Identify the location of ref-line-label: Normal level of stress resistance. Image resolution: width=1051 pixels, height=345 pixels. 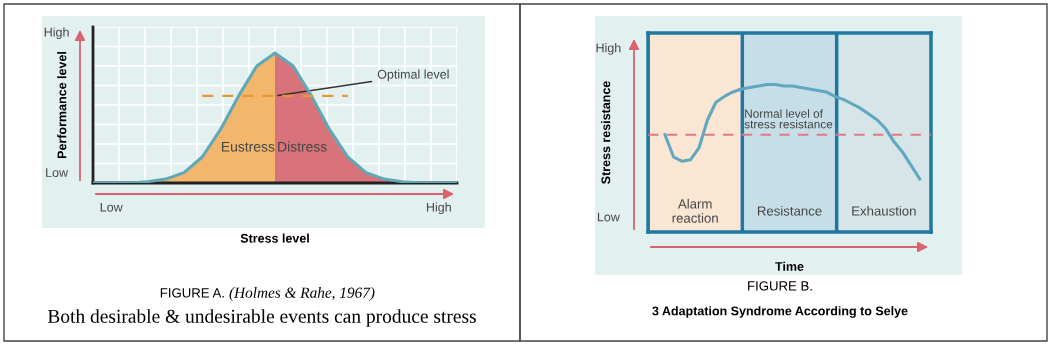
(788, 119).